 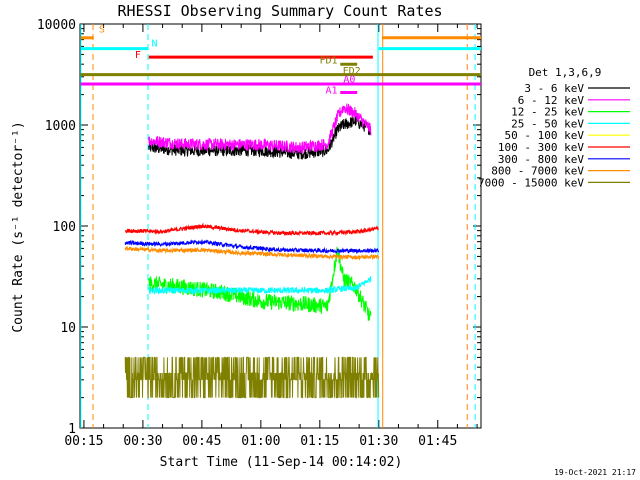 I want to click on annotation-s: S, so click(x=102, y=30).